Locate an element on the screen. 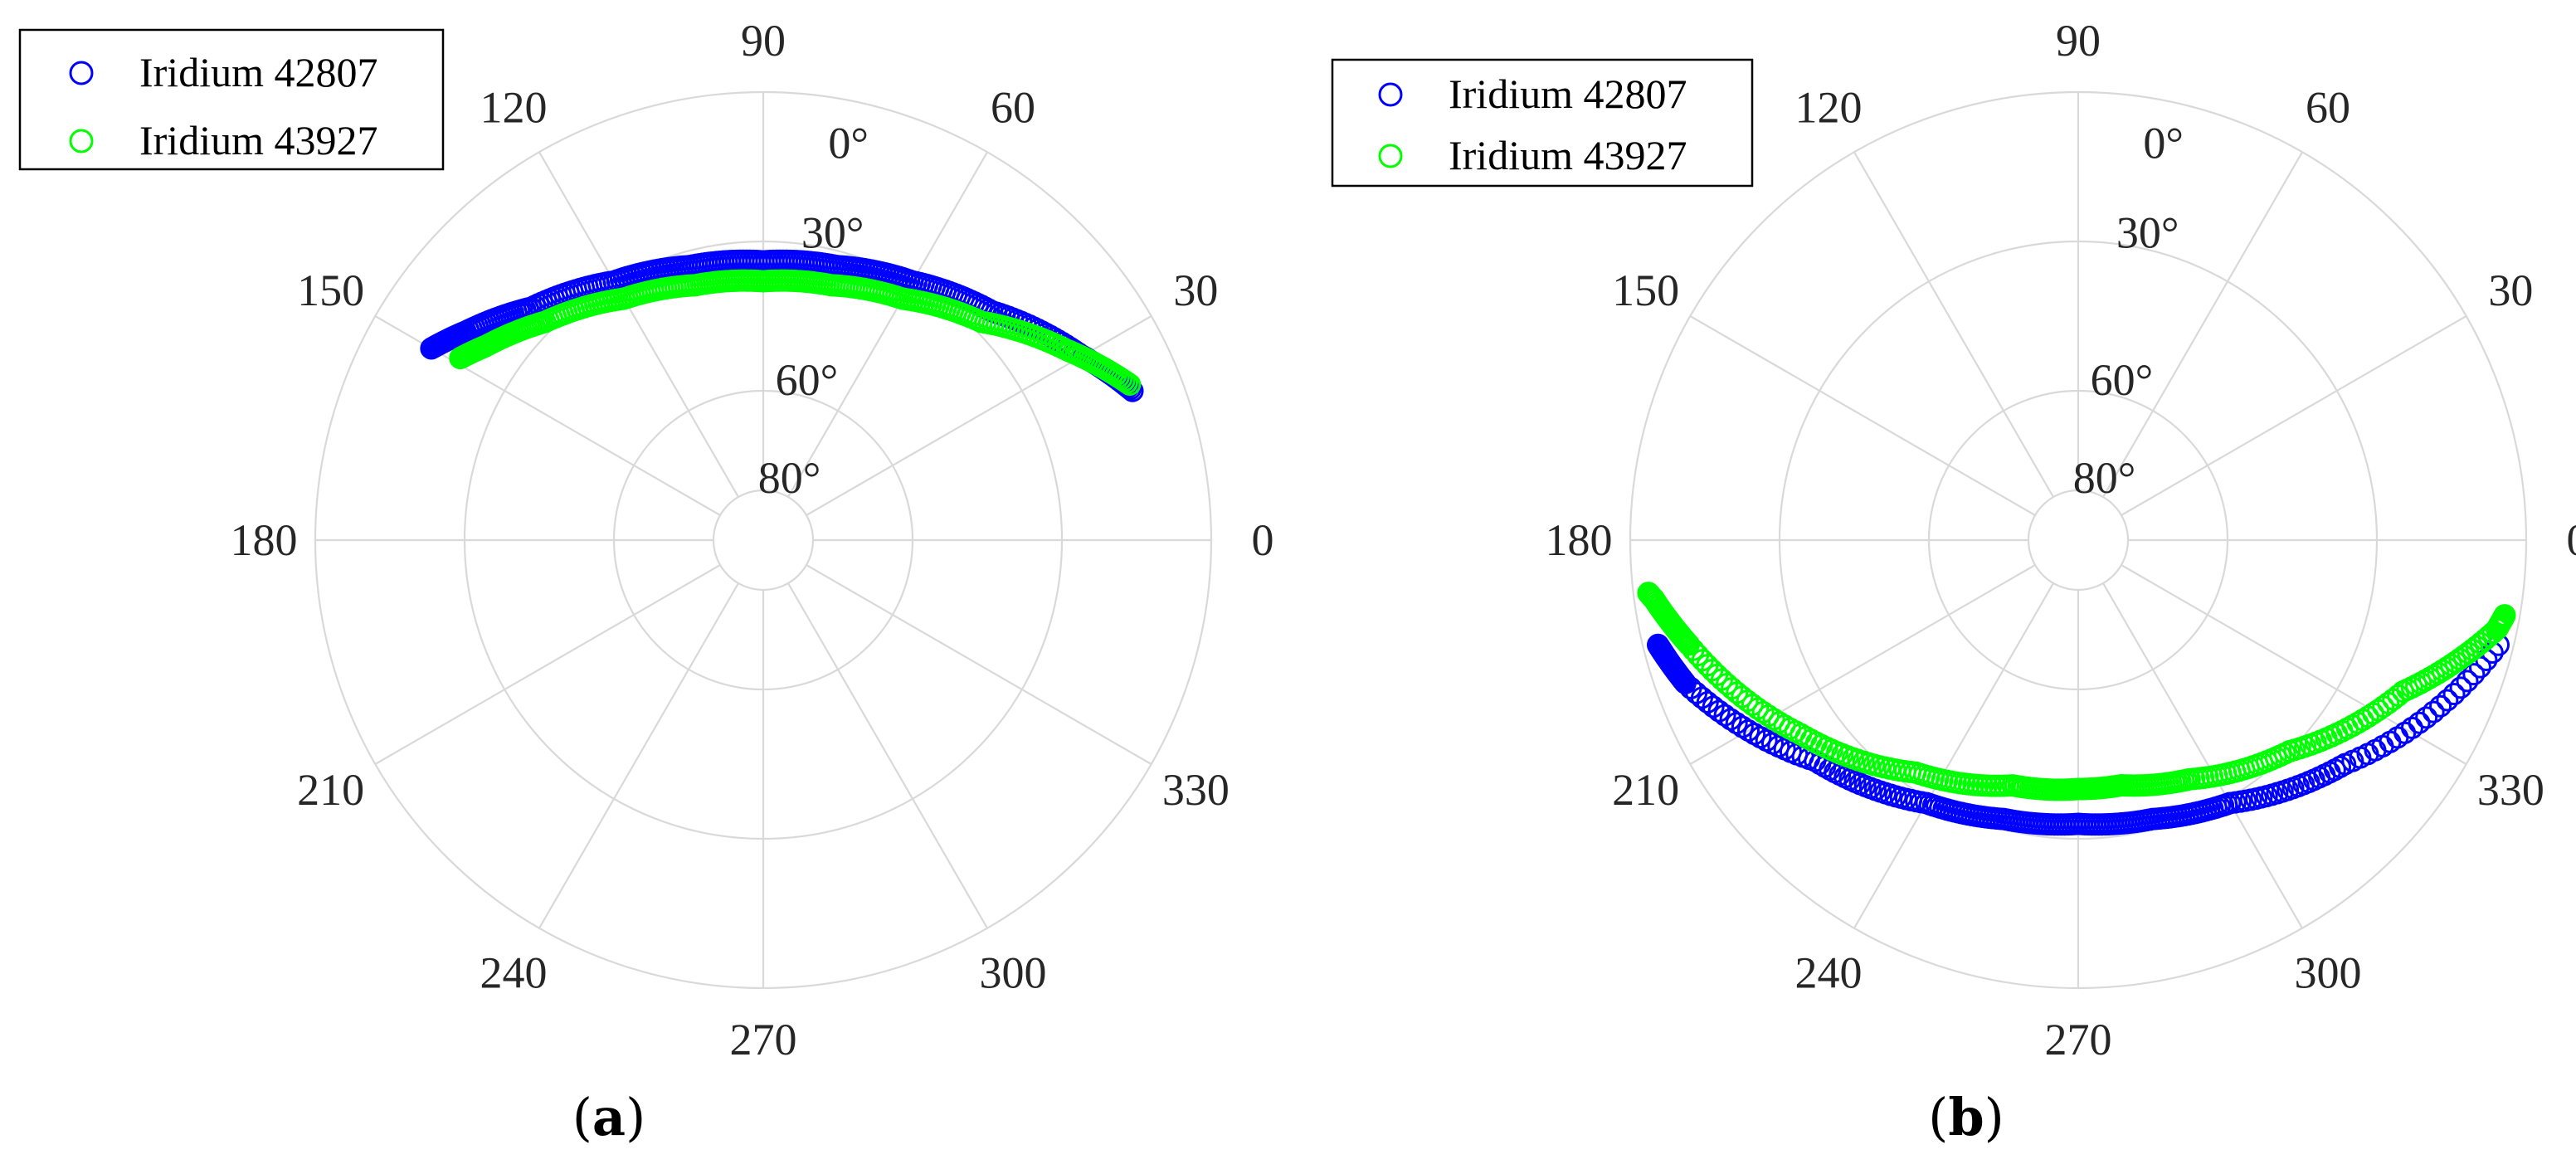 The width and height of the screenshot is (2576, 1169). panel-label-b: (b) is located at coordinates (1966, 1117).